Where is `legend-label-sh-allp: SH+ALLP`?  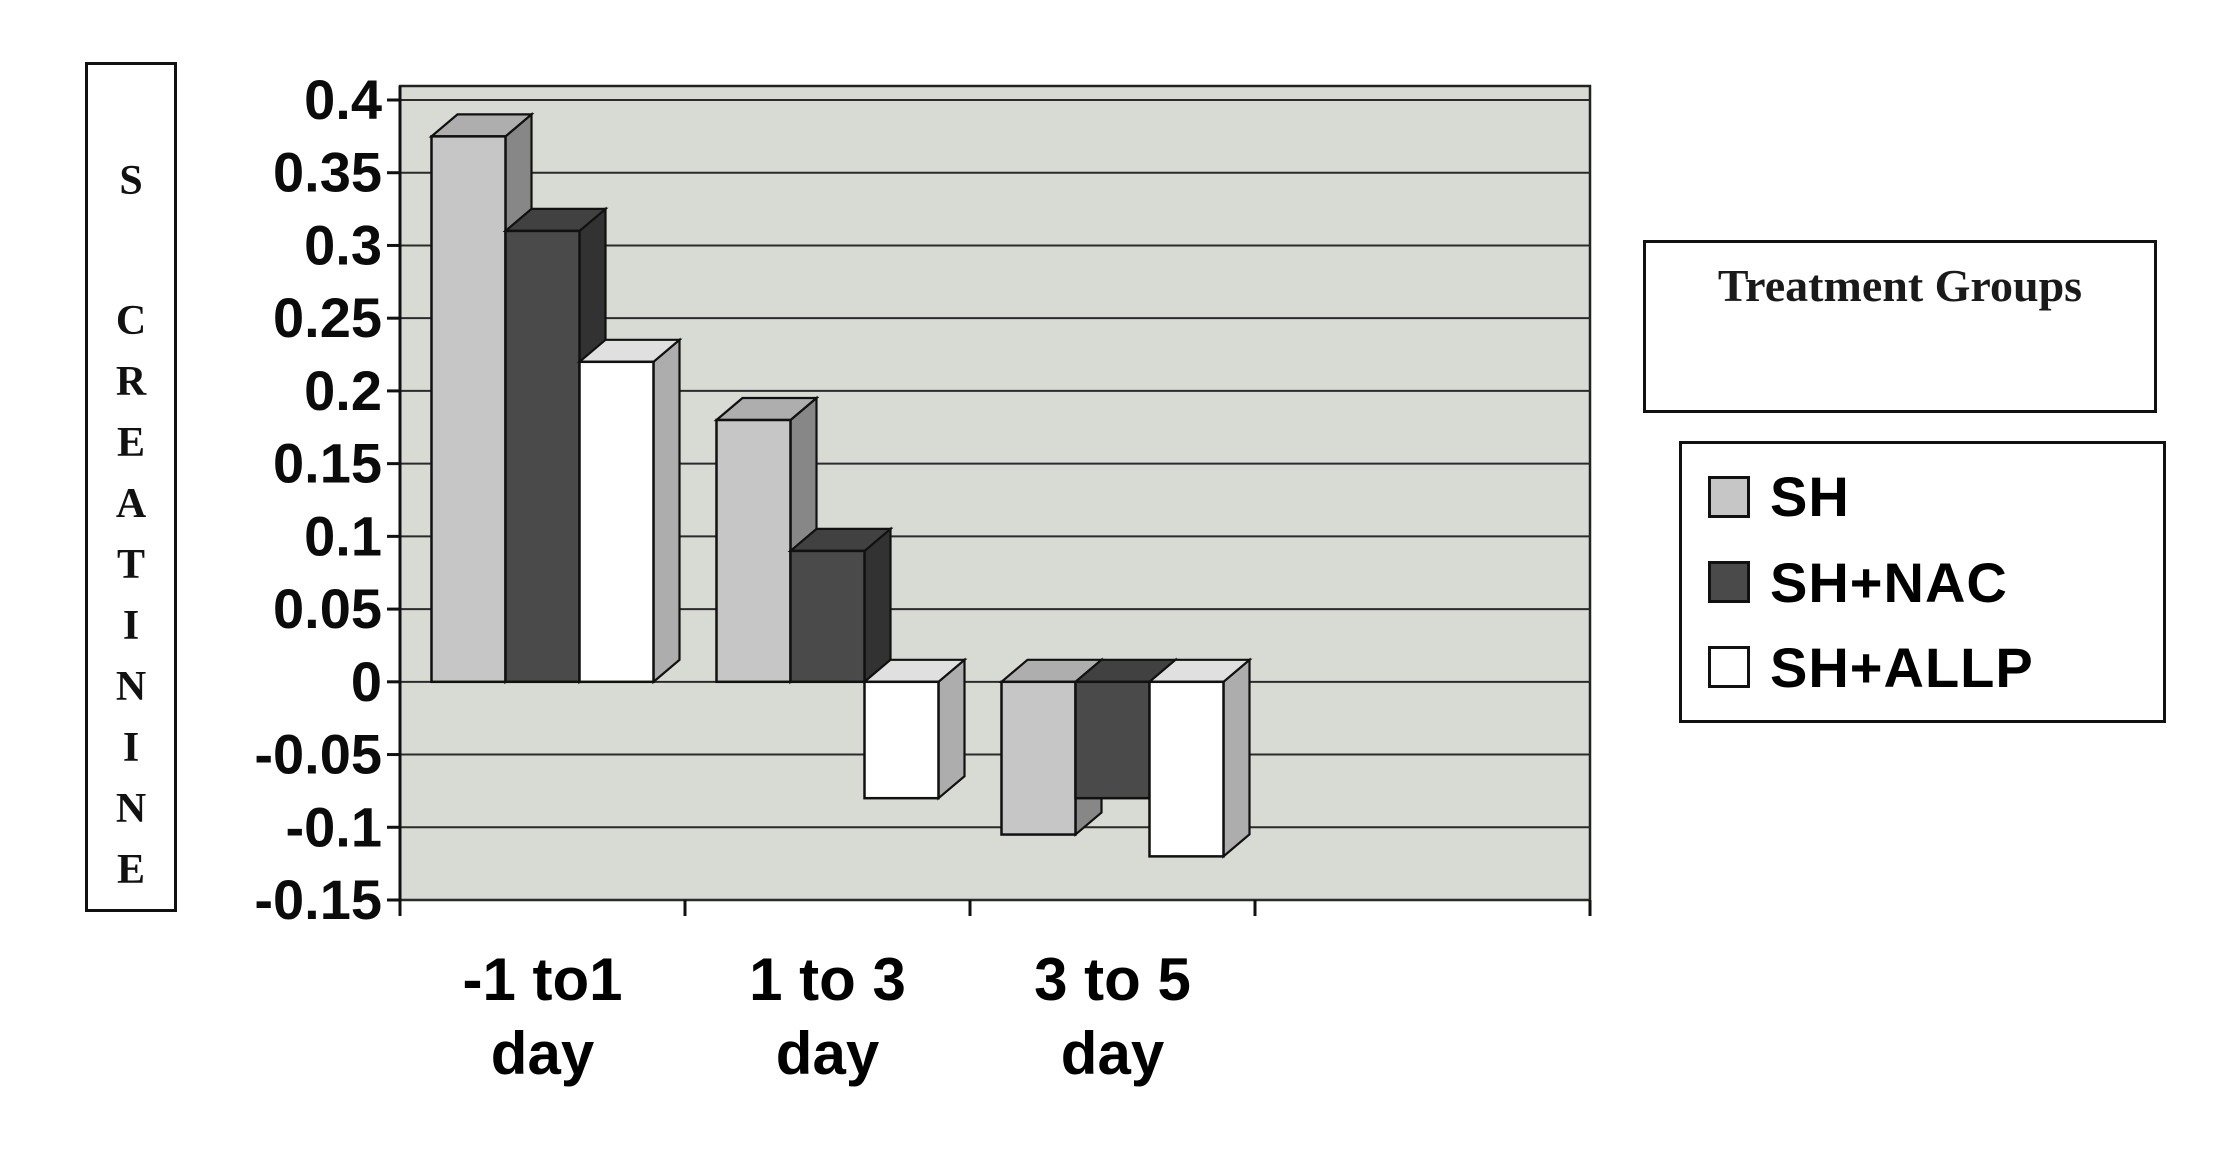 legend-label-sh-allp: SH+ALLP is located at coordinates (1902, 667).